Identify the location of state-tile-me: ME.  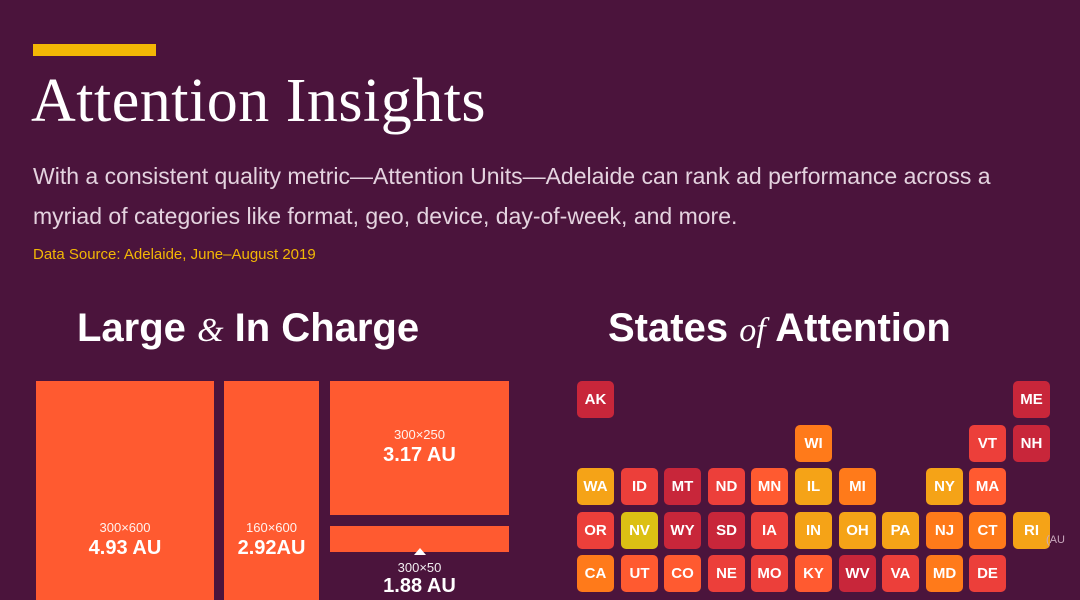
(1031, 399).